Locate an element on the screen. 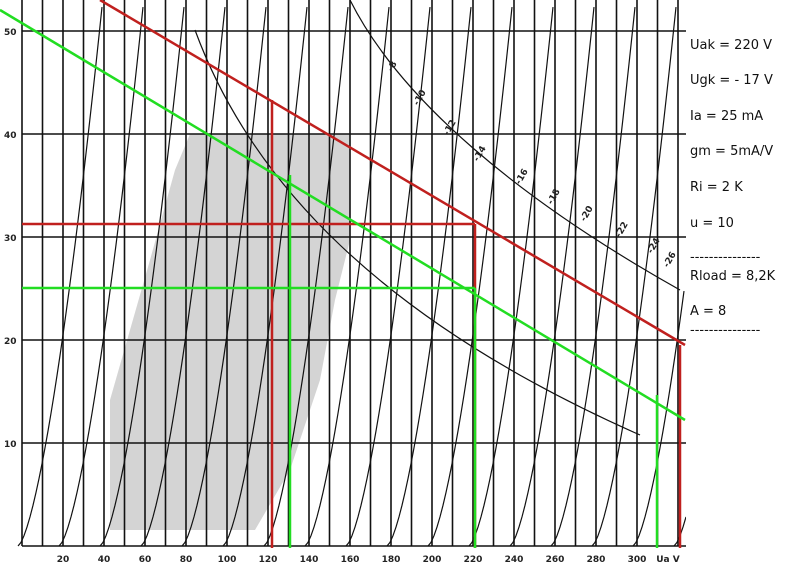  x-tick-label: 200 is located at coordinates (432, 560).